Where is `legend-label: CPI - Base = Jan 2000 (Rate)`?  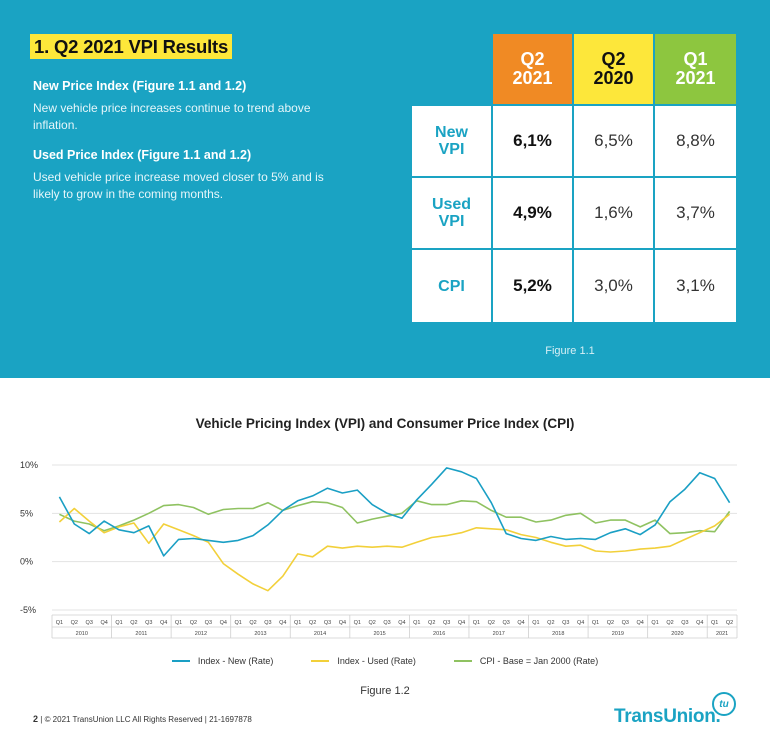 legend-label: CPI - Base = Jan 2000 (Rate) is located at coordinates (539, 661).